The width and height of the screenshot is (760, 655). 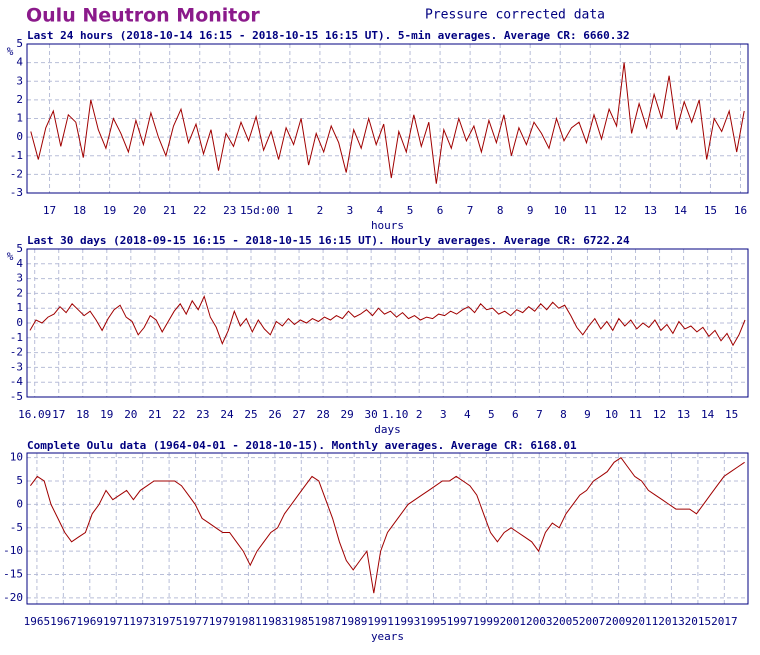 I want to click on x-tick-label: 1979, so click(x=222, y=621).